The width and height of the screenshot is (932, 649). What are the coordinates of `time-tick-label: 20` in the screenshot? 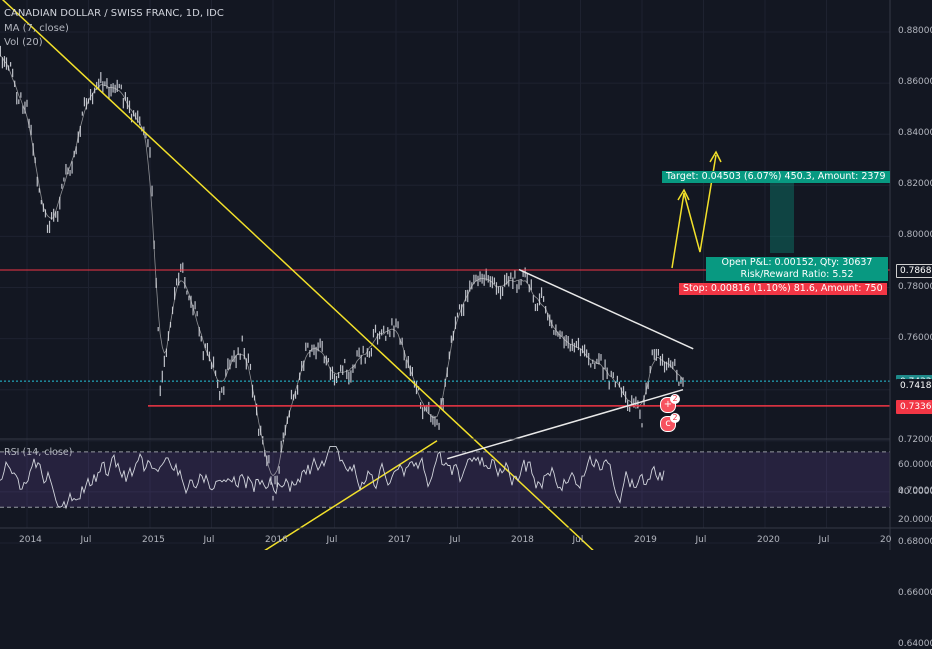 It's located at (885, 540).